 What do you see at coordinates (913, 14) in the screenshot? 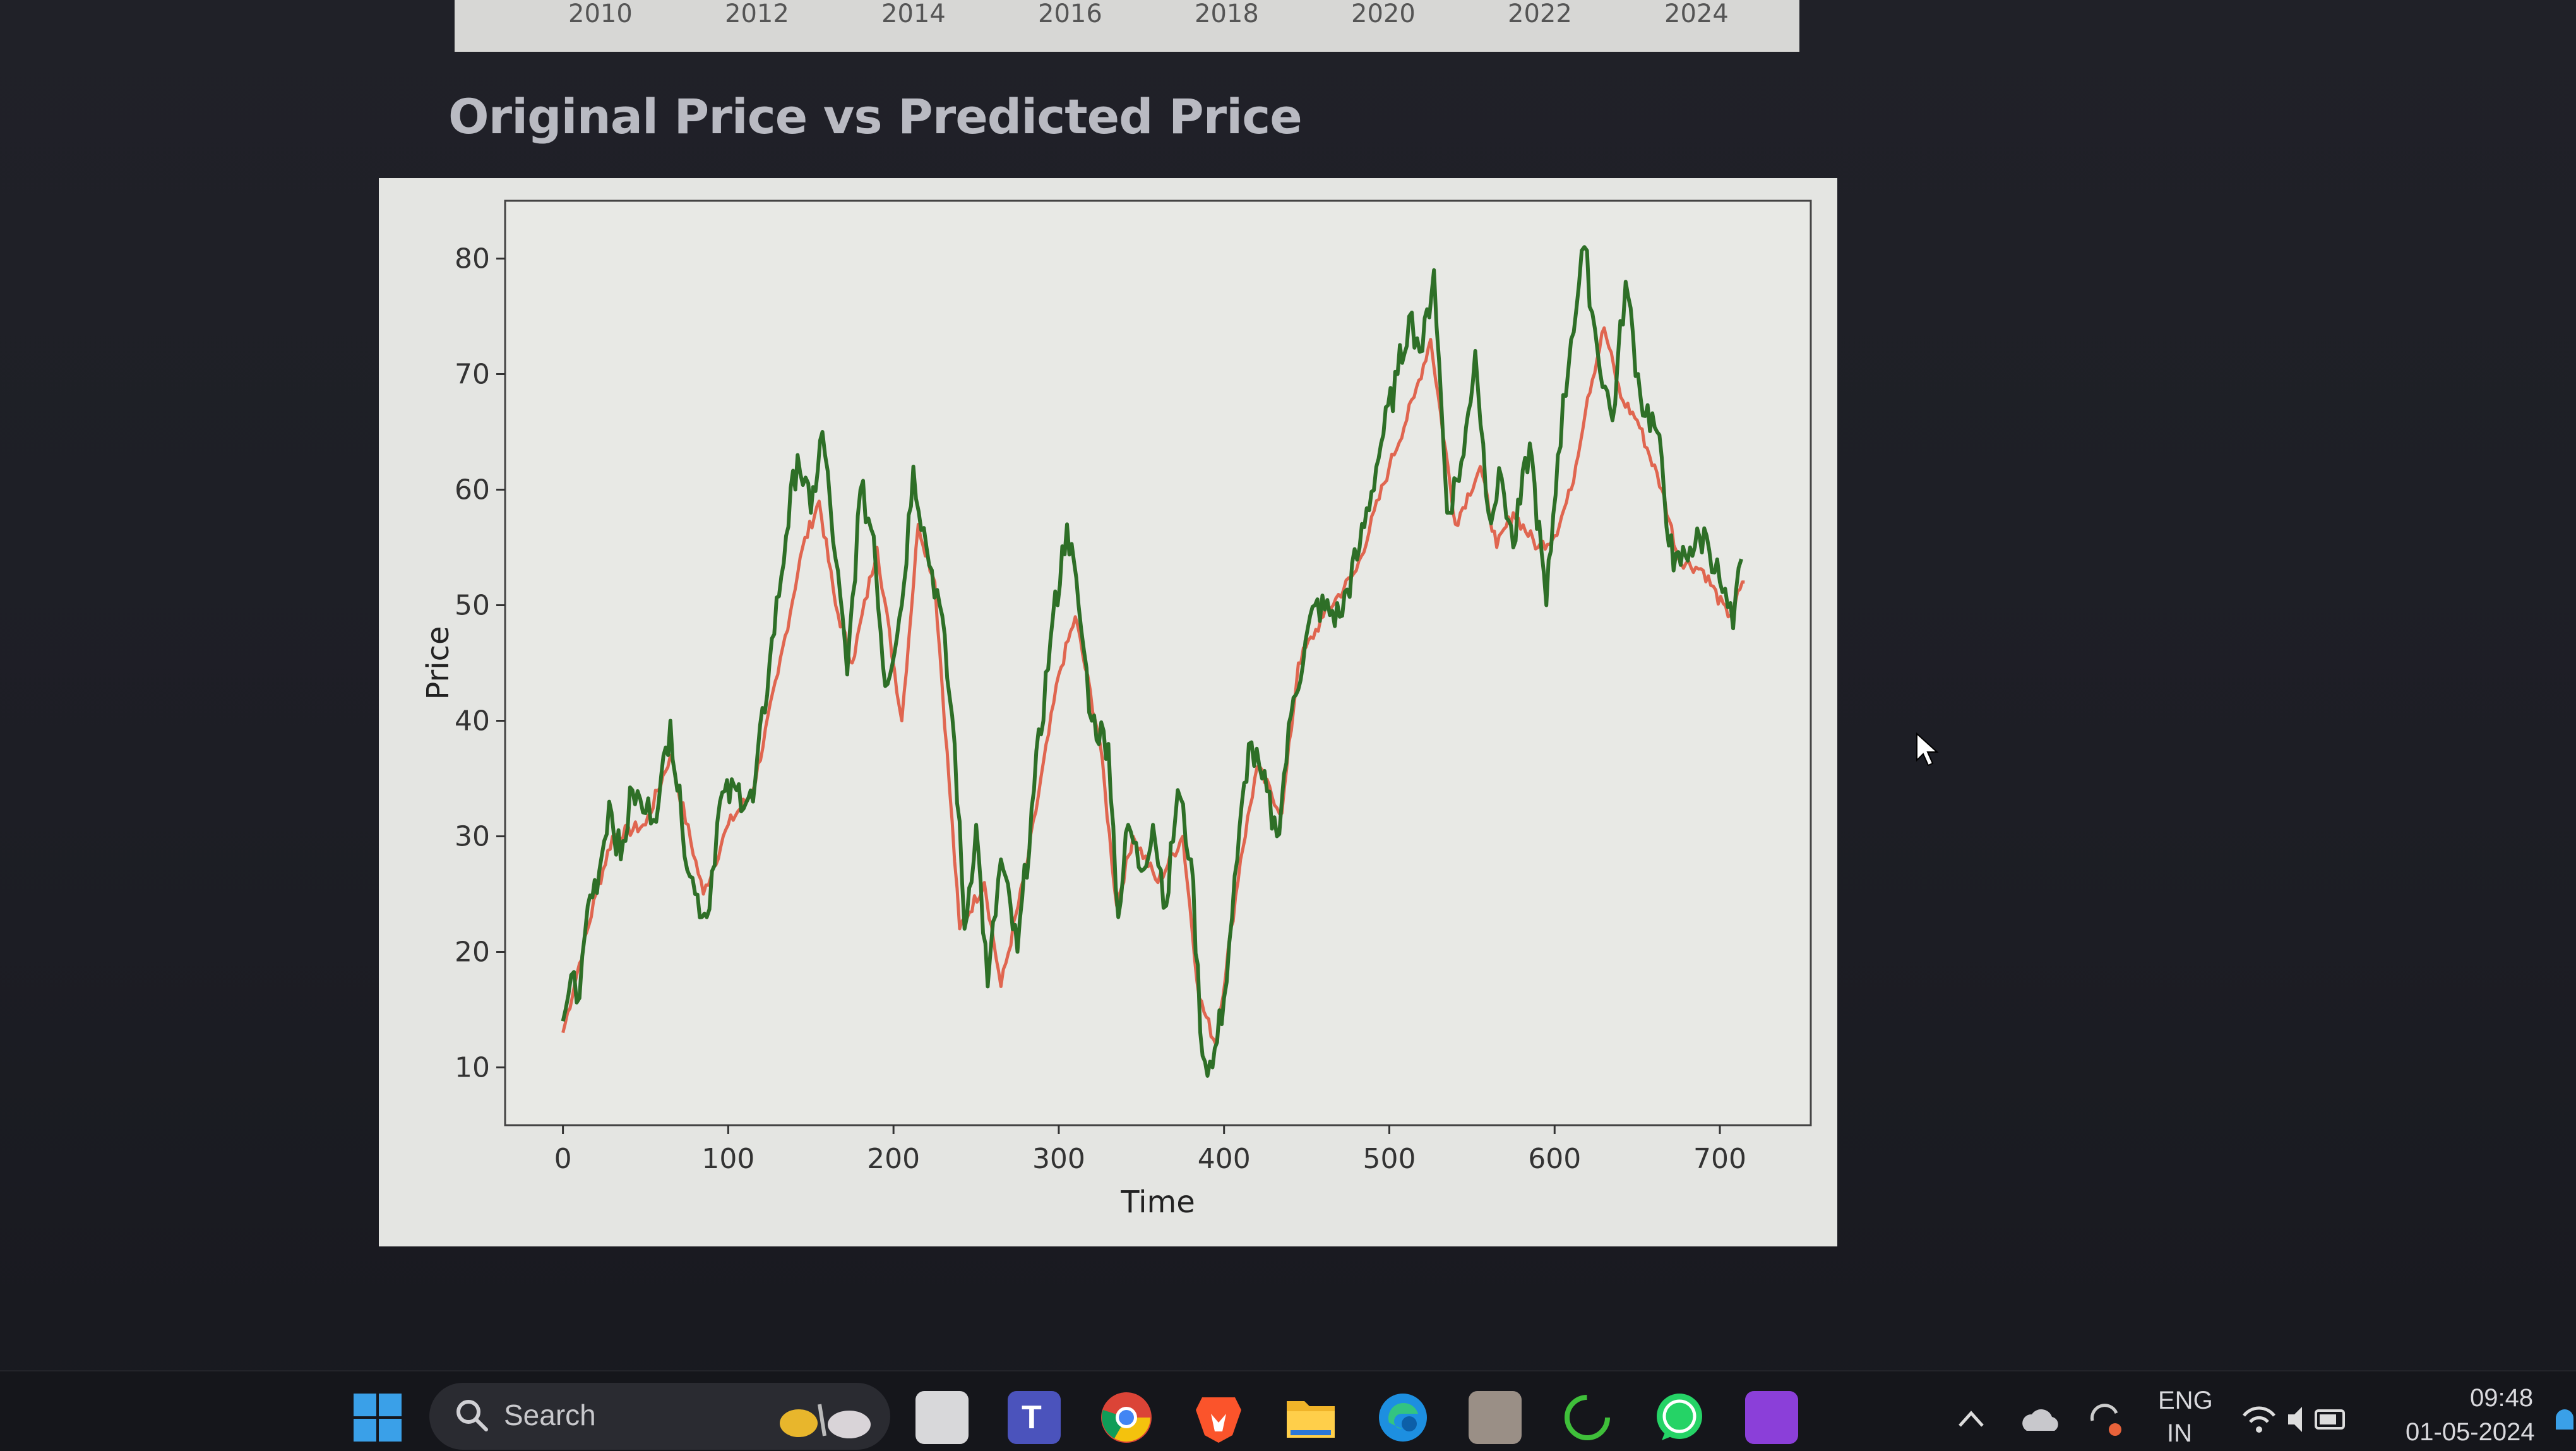
I see `year-label: 2014` at bounding box center [913, 14].